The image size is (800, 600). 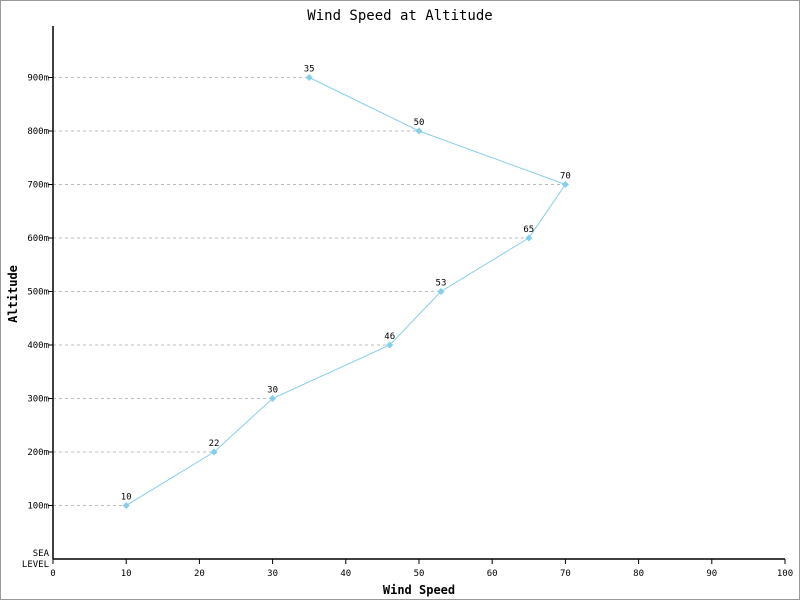 I want to click on x-tick-label: 40, so click(x=345, y=574).